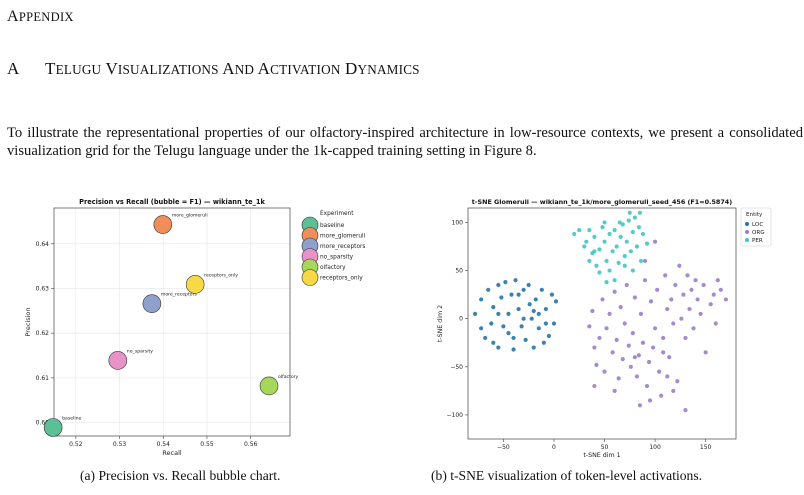 Image resolution: width=804 pixels, height=495 pixels. What do you see at coordinates (140, 351) in the screenshot?
I see `bubble-label-no_sparsity: no_sparsity` at bounding box center [140, 351].